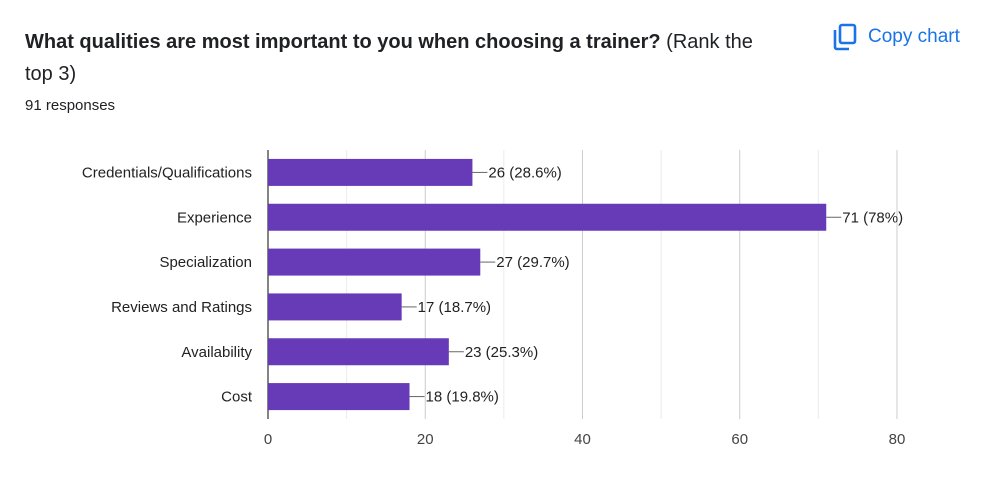 Image resolution: width=1008 pixels, height=495 pixels. I want to click on data-label: 27 (29.7%), so click(532, 262).